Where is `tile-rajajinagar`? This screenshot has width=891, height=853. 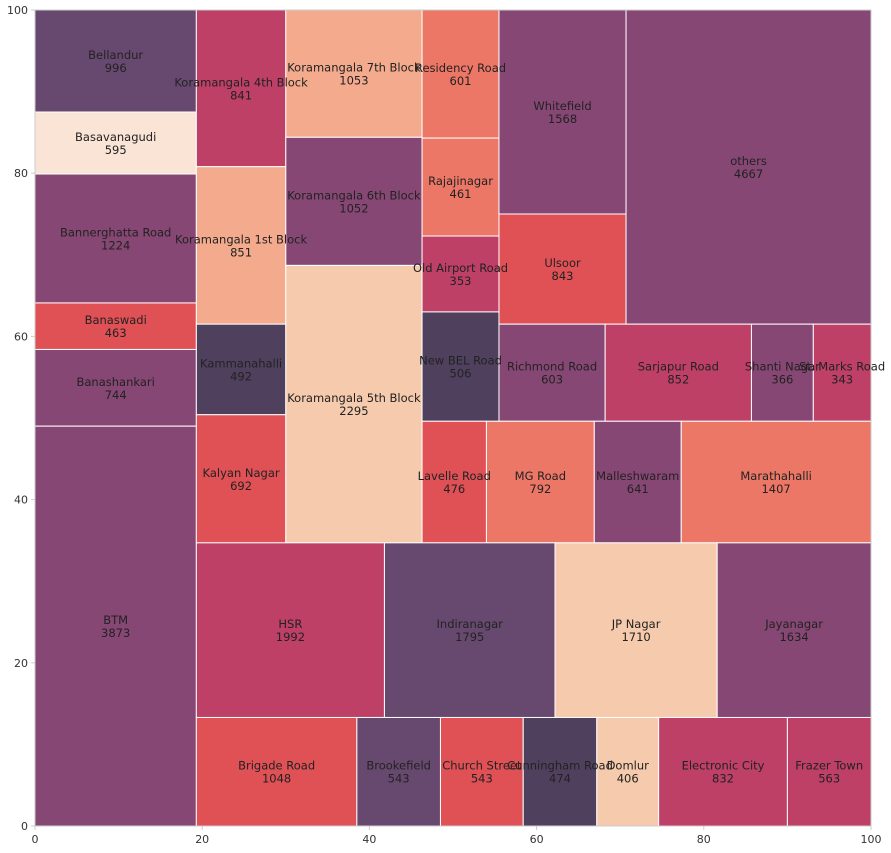
tile-rajajinagar is located at coordinates (460, 187).